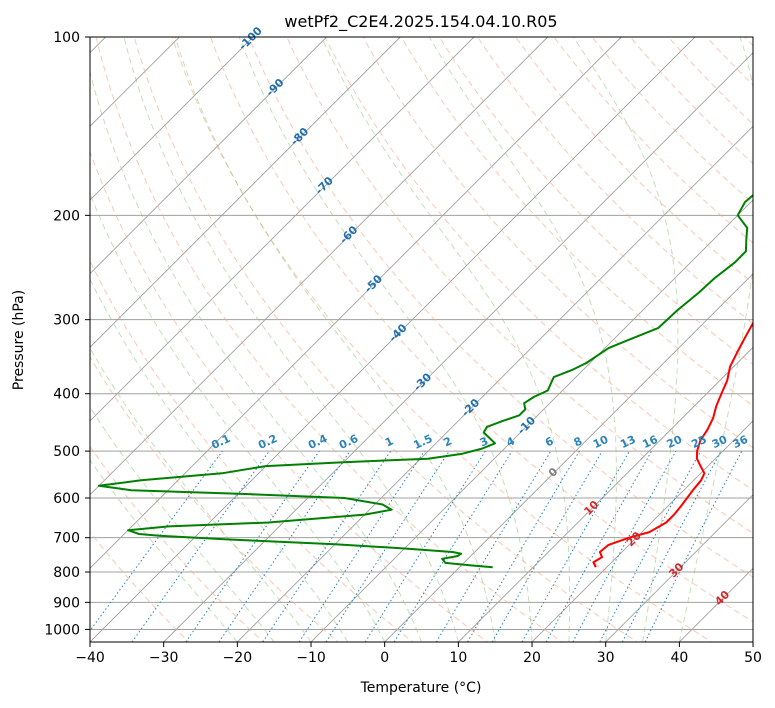 This screenshot has width=775, height=708. I want to click on mixing-ratio-label: 16, so click(650, 442).